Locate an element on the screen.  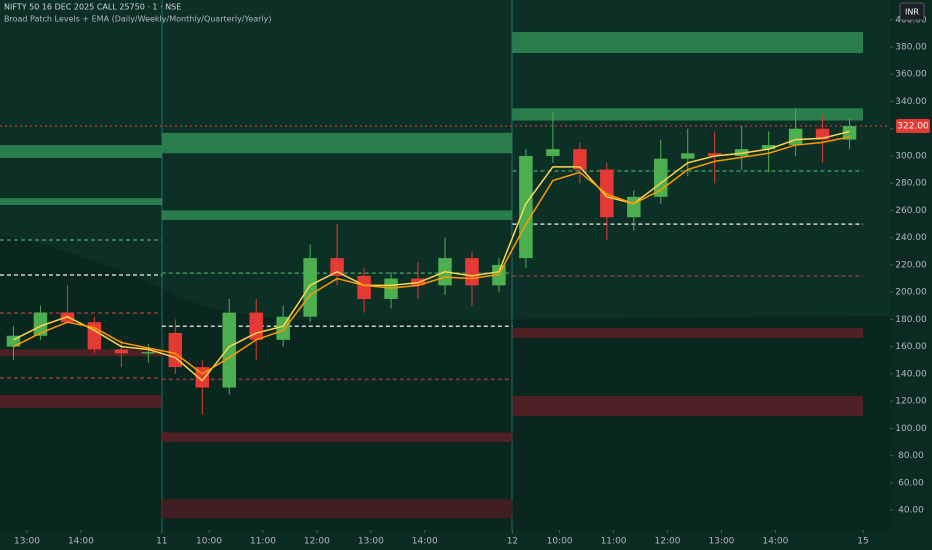
currency: INR is located at coordinates (912, 12).